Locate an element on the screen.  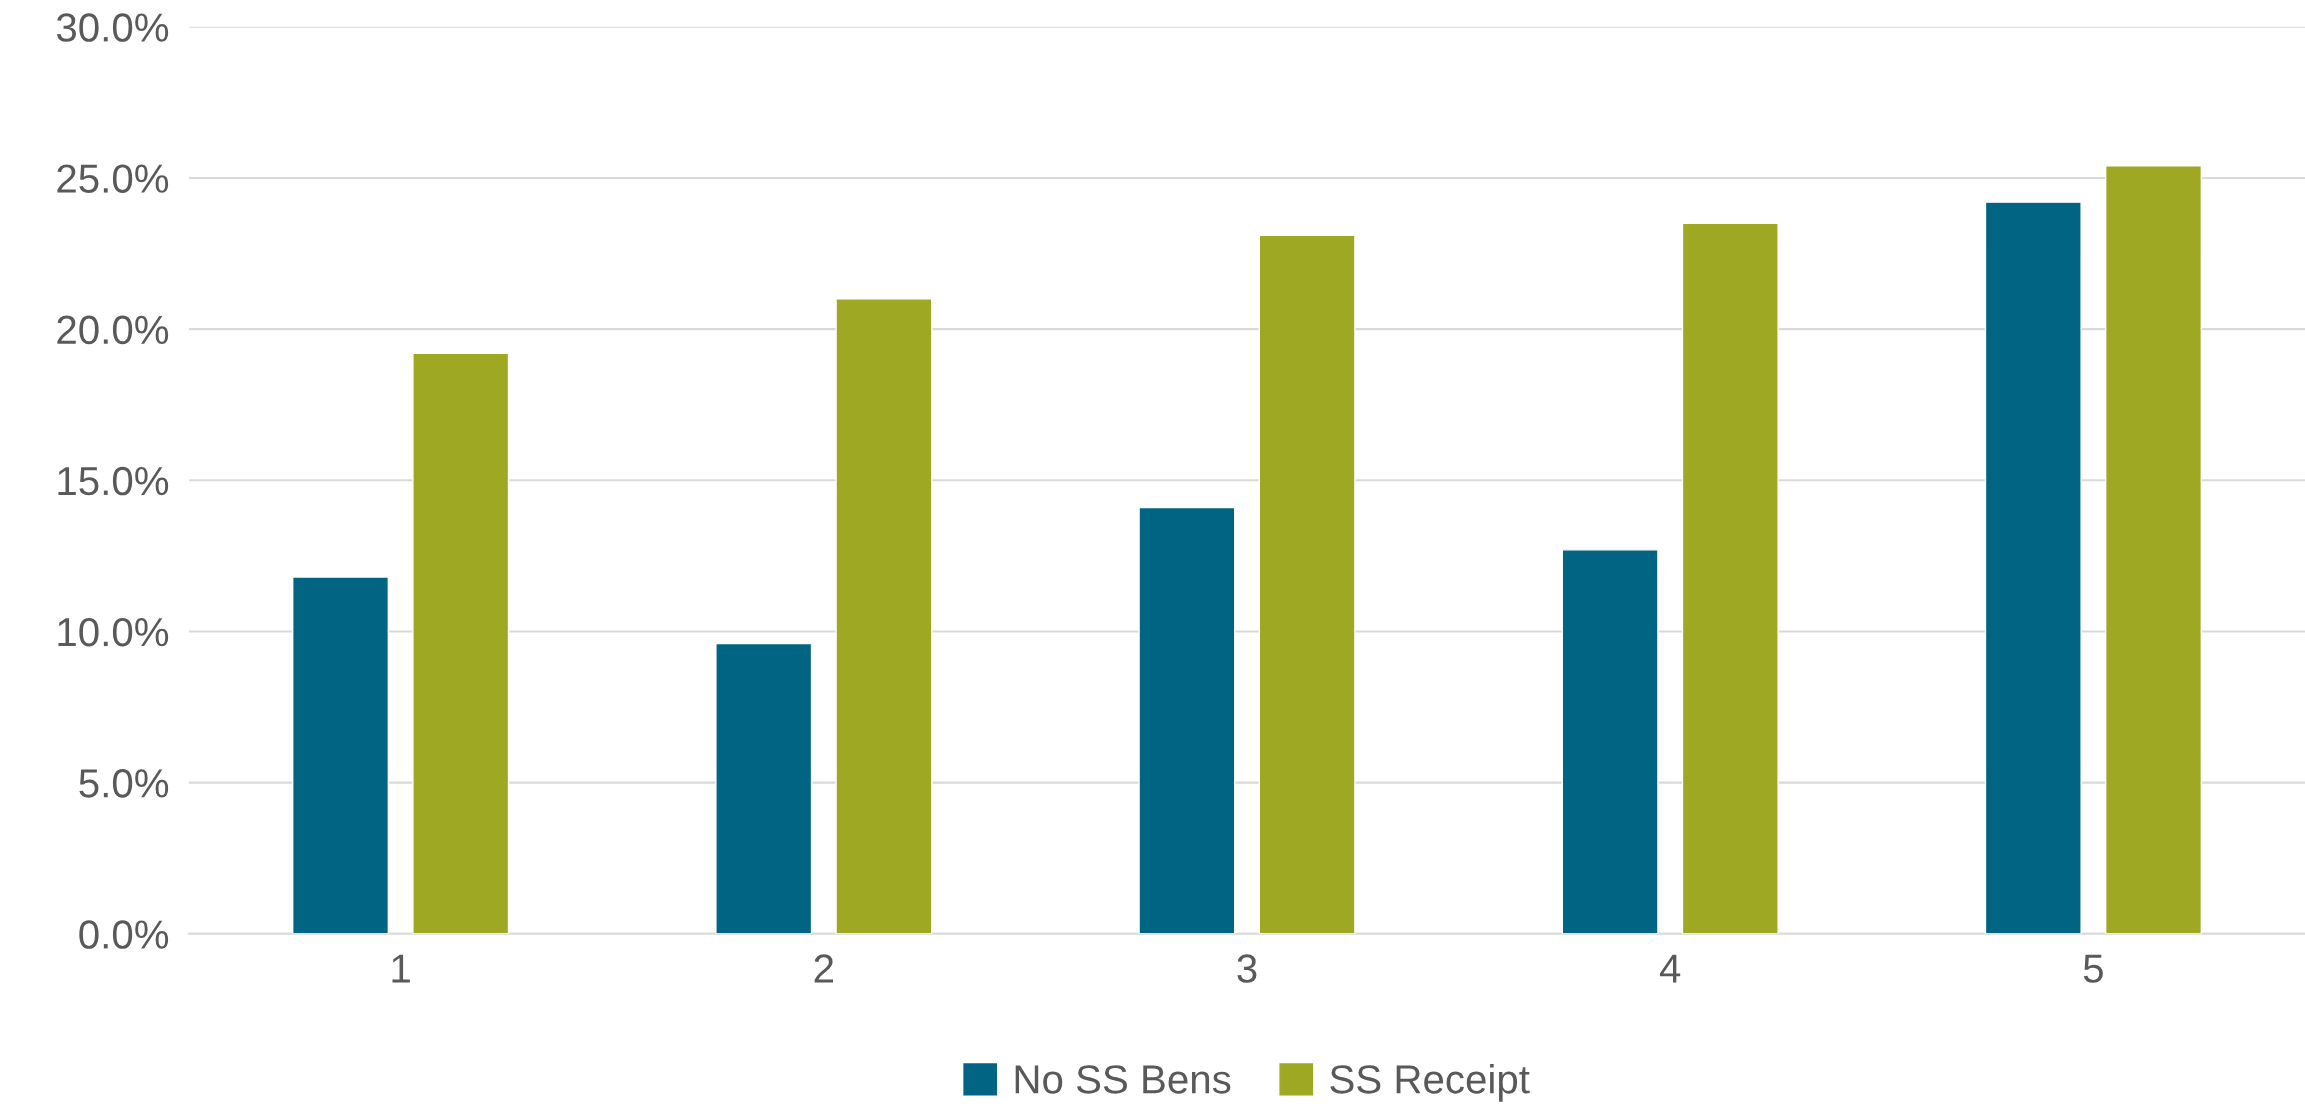
legend-label: No SS Bens is located at coordinates (1123, 1079).